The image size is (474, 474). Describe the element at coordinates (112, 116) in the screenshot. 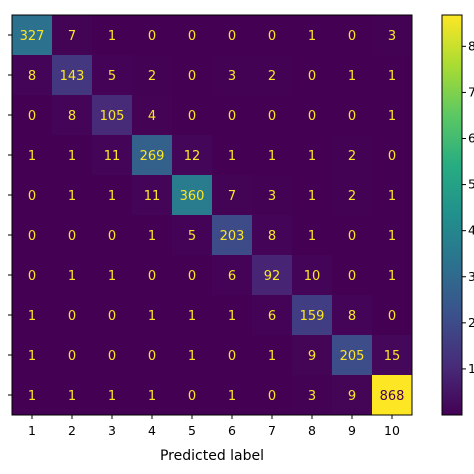

I see `cell-value-label: 105` at that location.